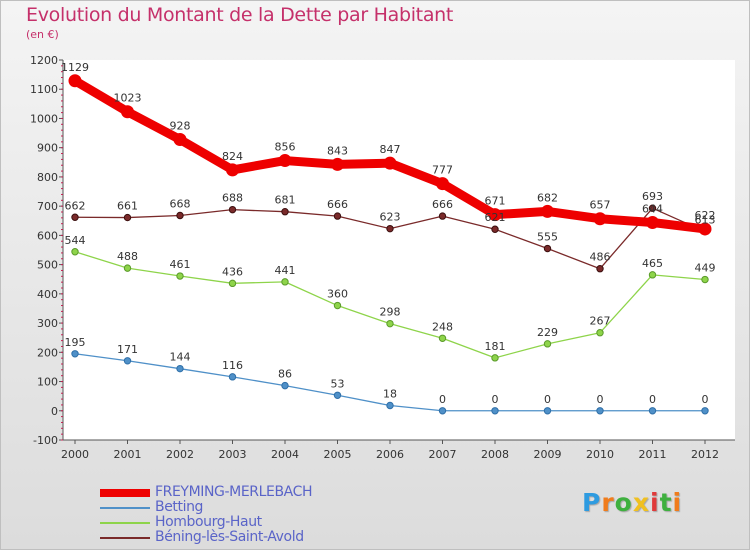 Image resolution: width=750 pixels, height=550 pixels. Describe the element at coordinates (390, 217) in the screenshot. I see `data-label-3: 623` at that location.